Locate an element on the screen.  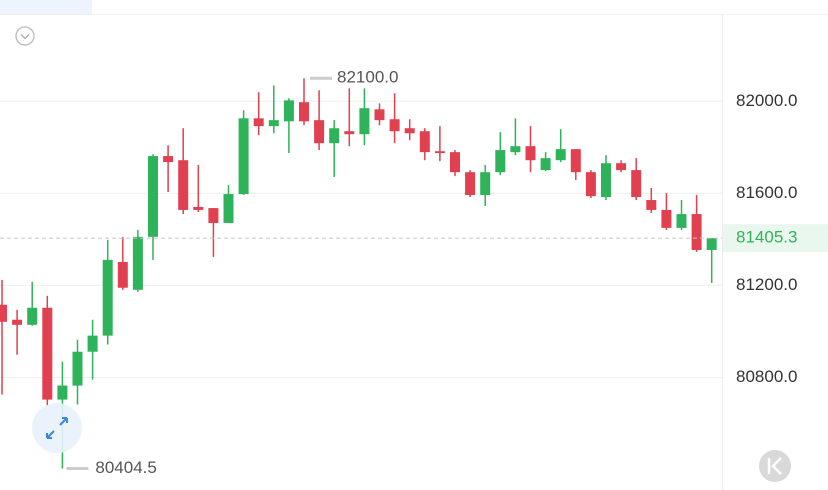
y-tick-label: 81600.0 is located at coordinates (766, 192).